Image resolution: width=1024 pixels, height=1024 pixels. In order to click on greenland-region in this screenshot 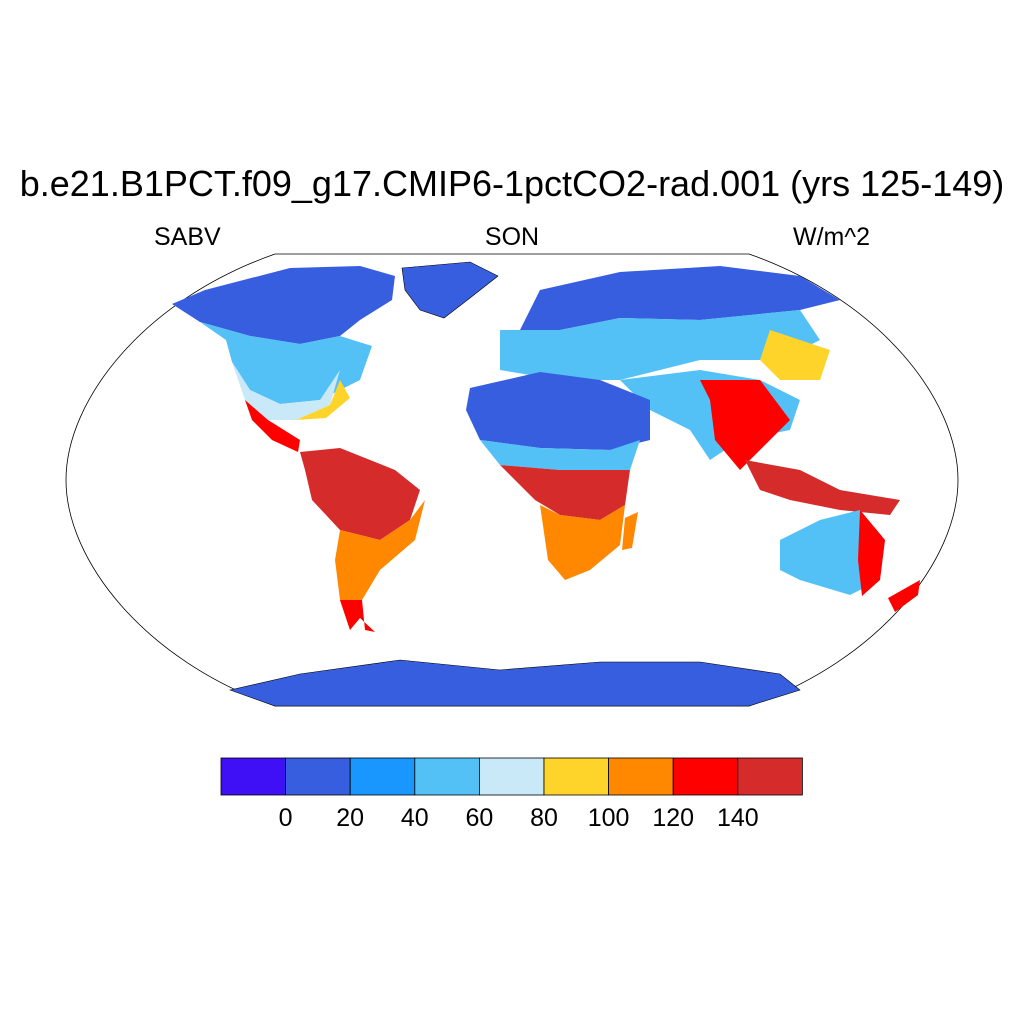, I will do `click(450, 290)`.